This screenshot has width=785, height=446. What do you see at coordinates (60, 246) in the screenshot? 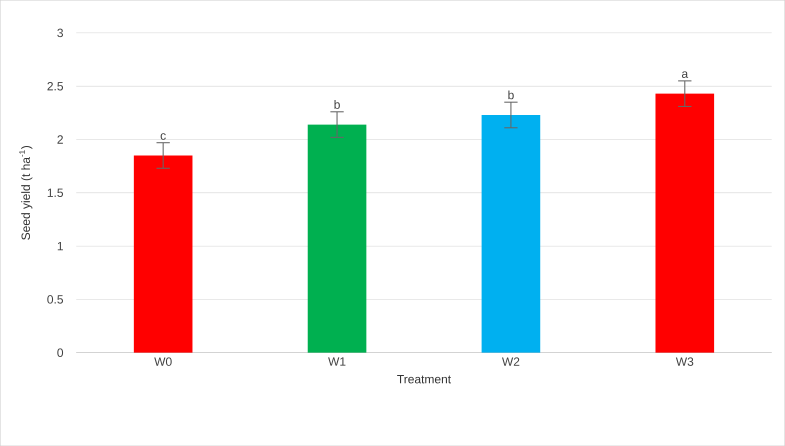
I see `y-tick-label: 1` at bounding box center [60, 246].